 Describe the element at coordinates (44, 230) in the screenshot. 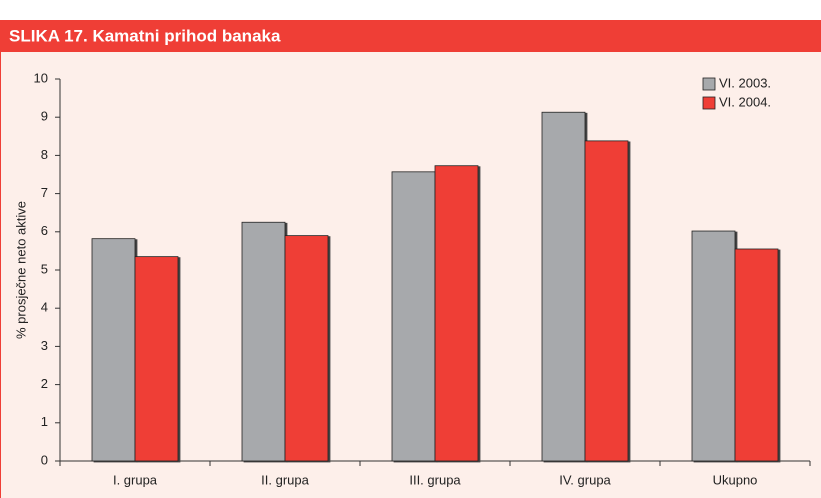

I see `y-tick-label: 6` at that location.